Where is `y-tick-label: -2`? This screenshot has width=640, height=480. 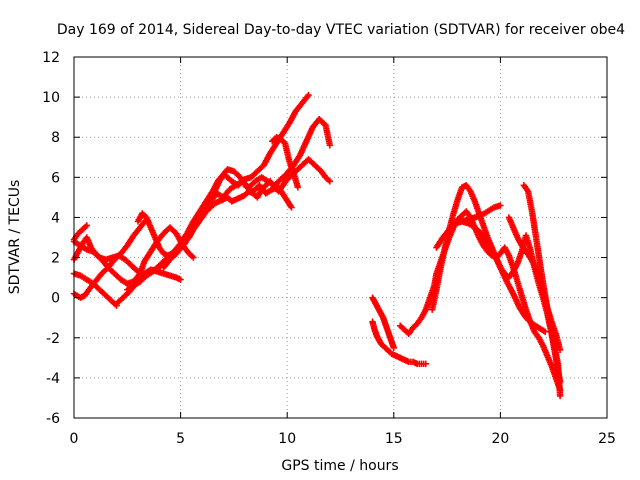 y-tick-label: -2 is located at coordinates (53, 339).